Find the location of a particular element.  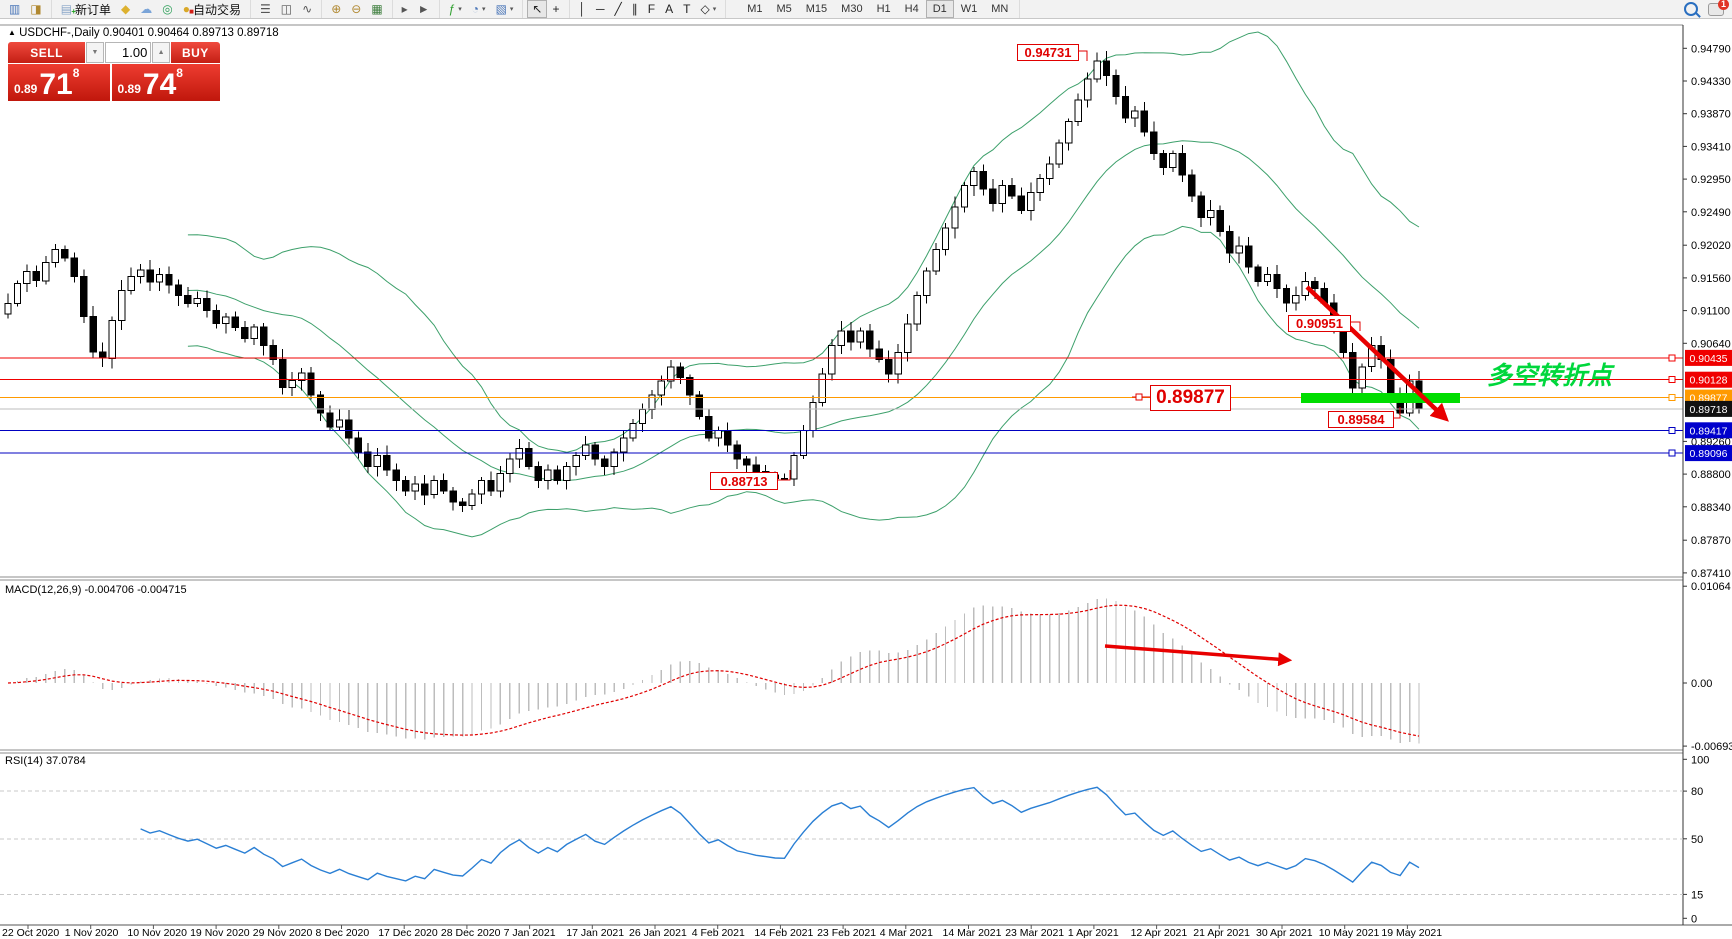

svg-text: 0.00 is located at coordinates (1701, 684).